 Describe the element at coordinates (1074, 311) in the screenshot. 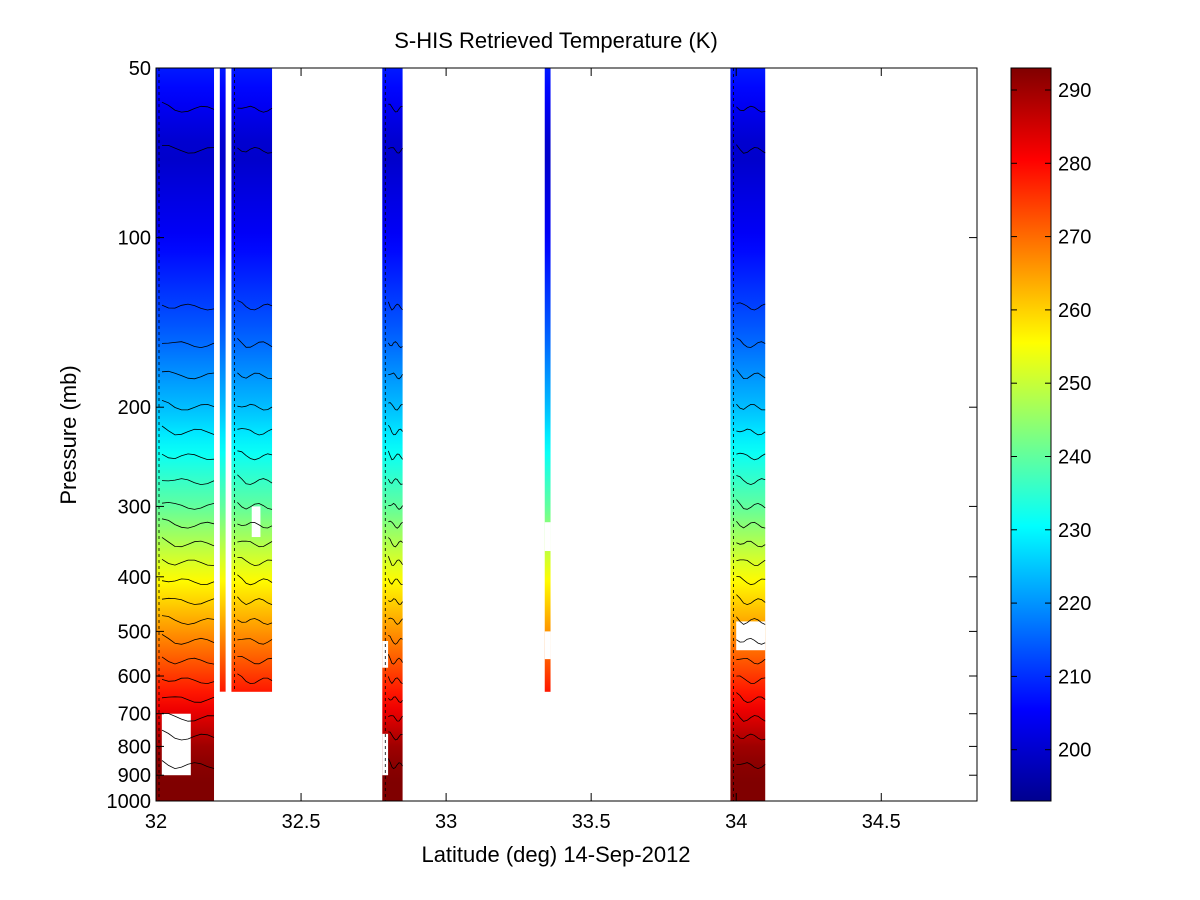

I see `colorbar-tick-label: 260` at that location.